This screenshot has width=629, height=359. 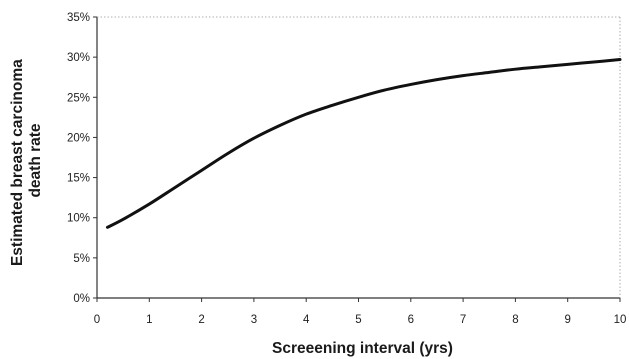 I want to click on y-tick-label: 0%, so click(x=81, y=299).